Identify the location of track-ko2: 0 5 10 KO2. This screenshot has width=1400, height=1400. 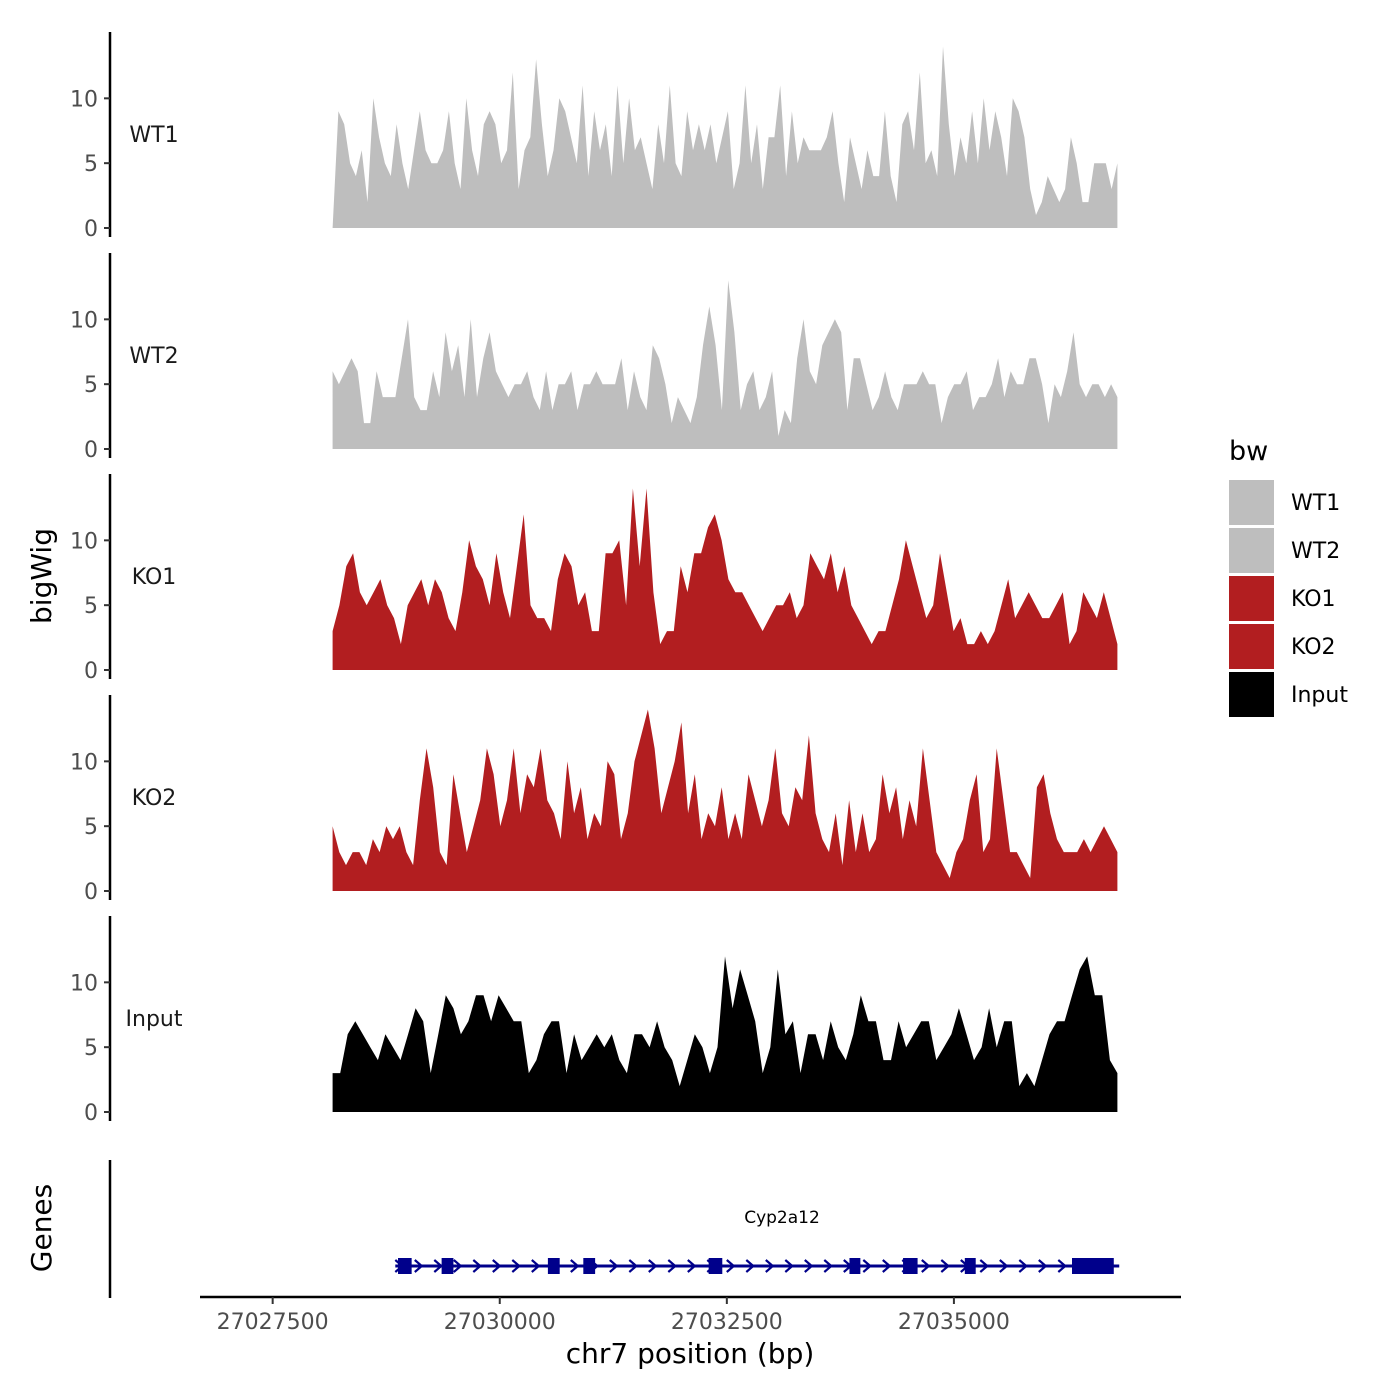
(594, 800).